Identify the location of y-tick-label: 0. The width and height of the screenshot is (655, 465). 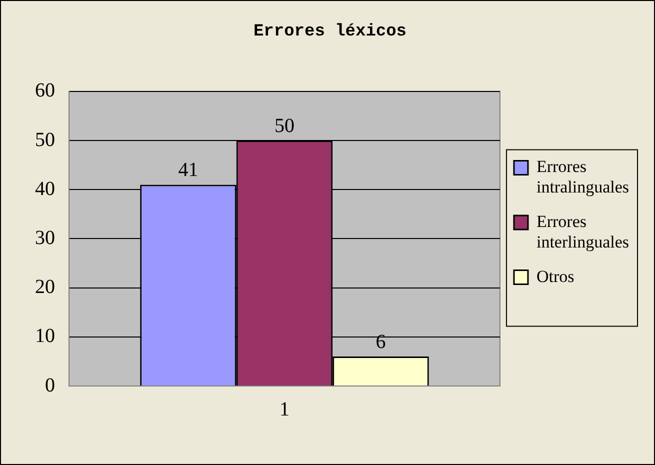
(50, 385).